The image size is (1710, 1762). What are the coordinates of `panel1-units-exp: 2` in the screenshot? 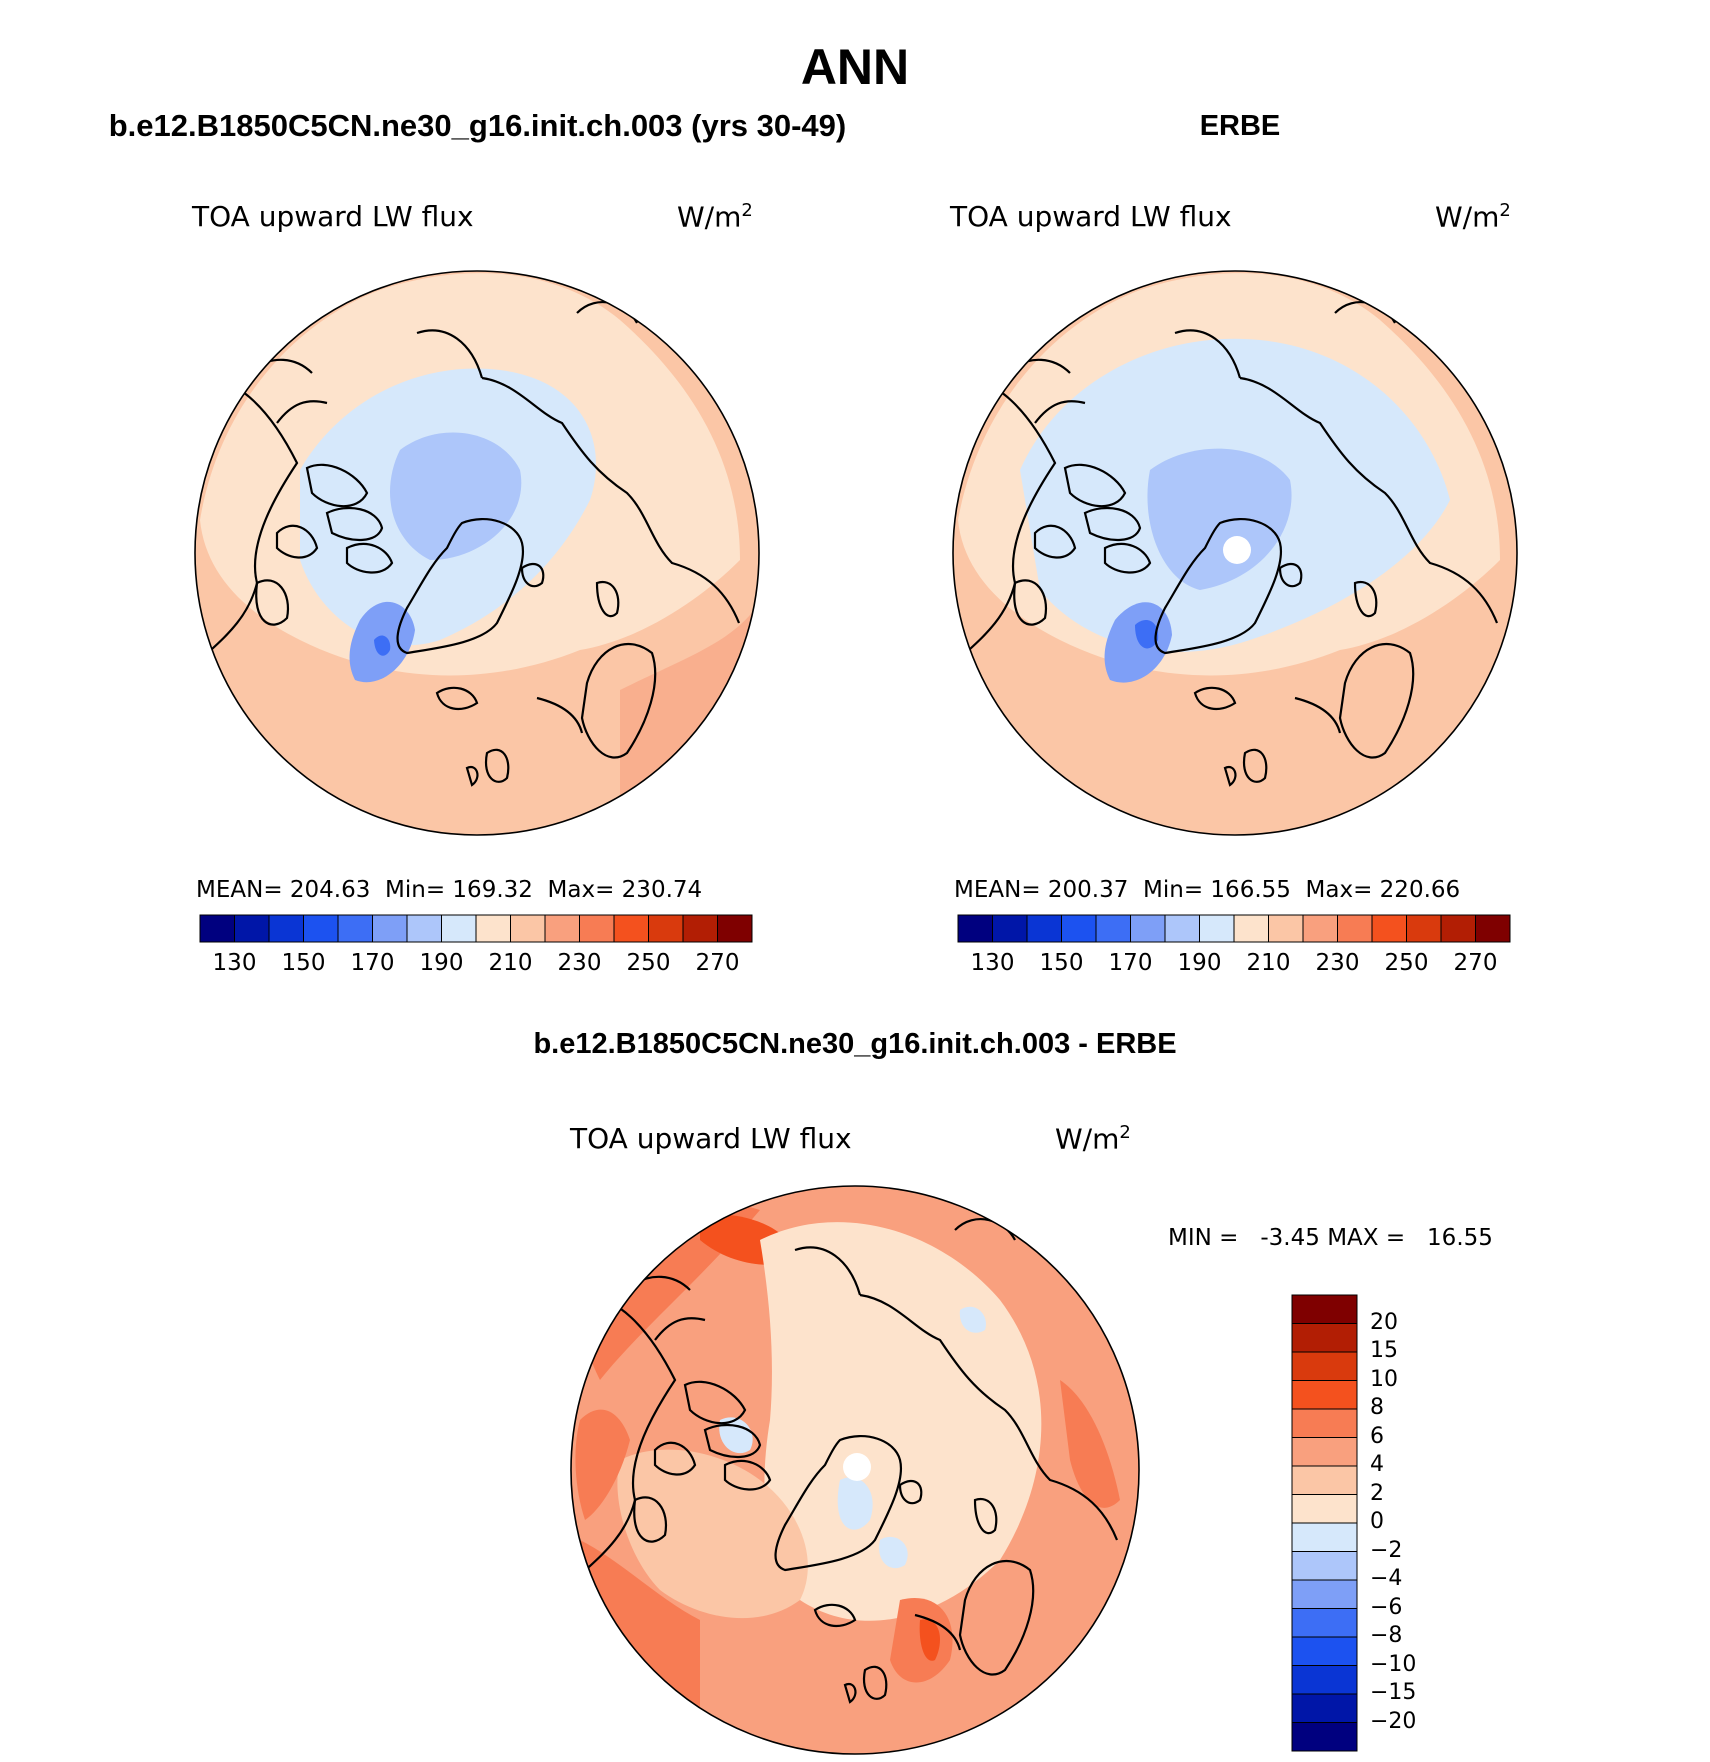 It's located at (747, 210).